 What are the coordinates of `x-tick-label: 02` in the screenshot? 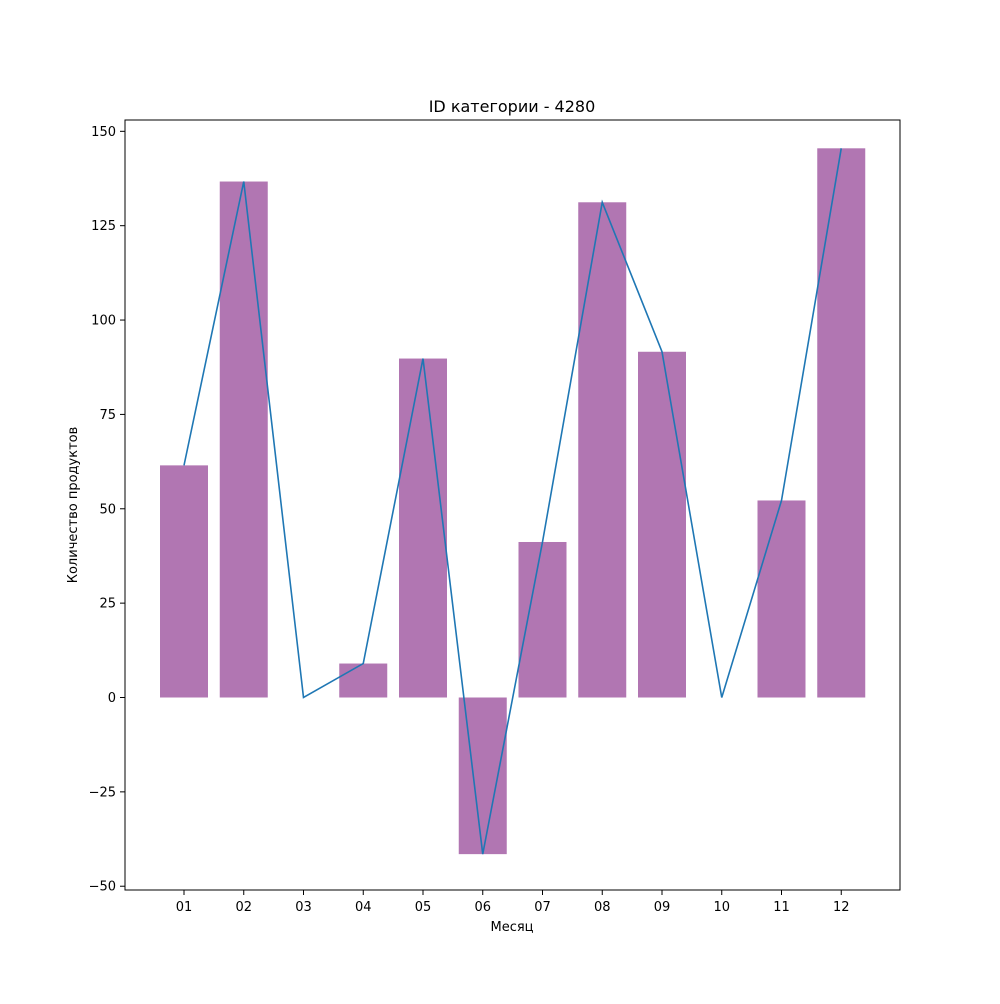 It's located at (243, 907).